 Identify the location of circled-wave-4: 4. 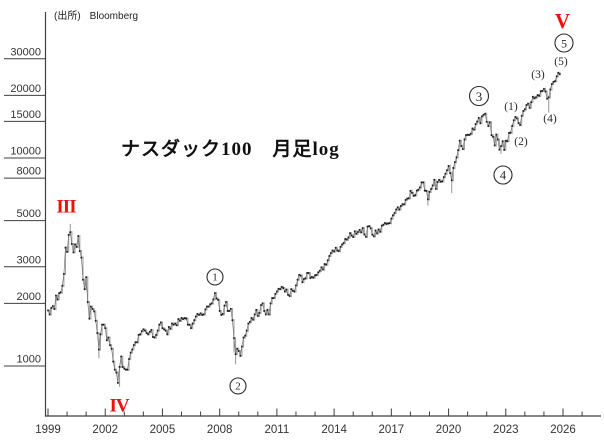
(503, 176).